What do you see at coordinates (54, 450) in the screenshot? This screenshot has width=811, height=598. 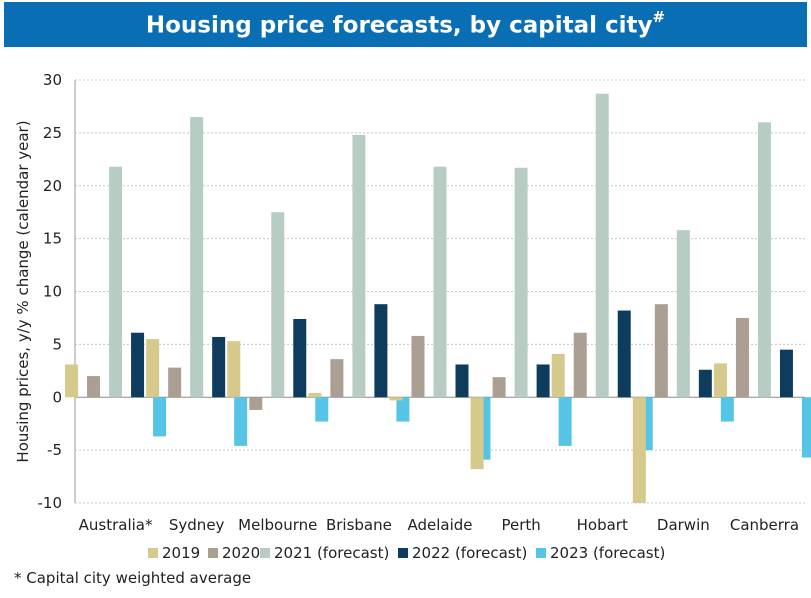 I see `y-tick-label: -5` at bounding box center [54, 450].